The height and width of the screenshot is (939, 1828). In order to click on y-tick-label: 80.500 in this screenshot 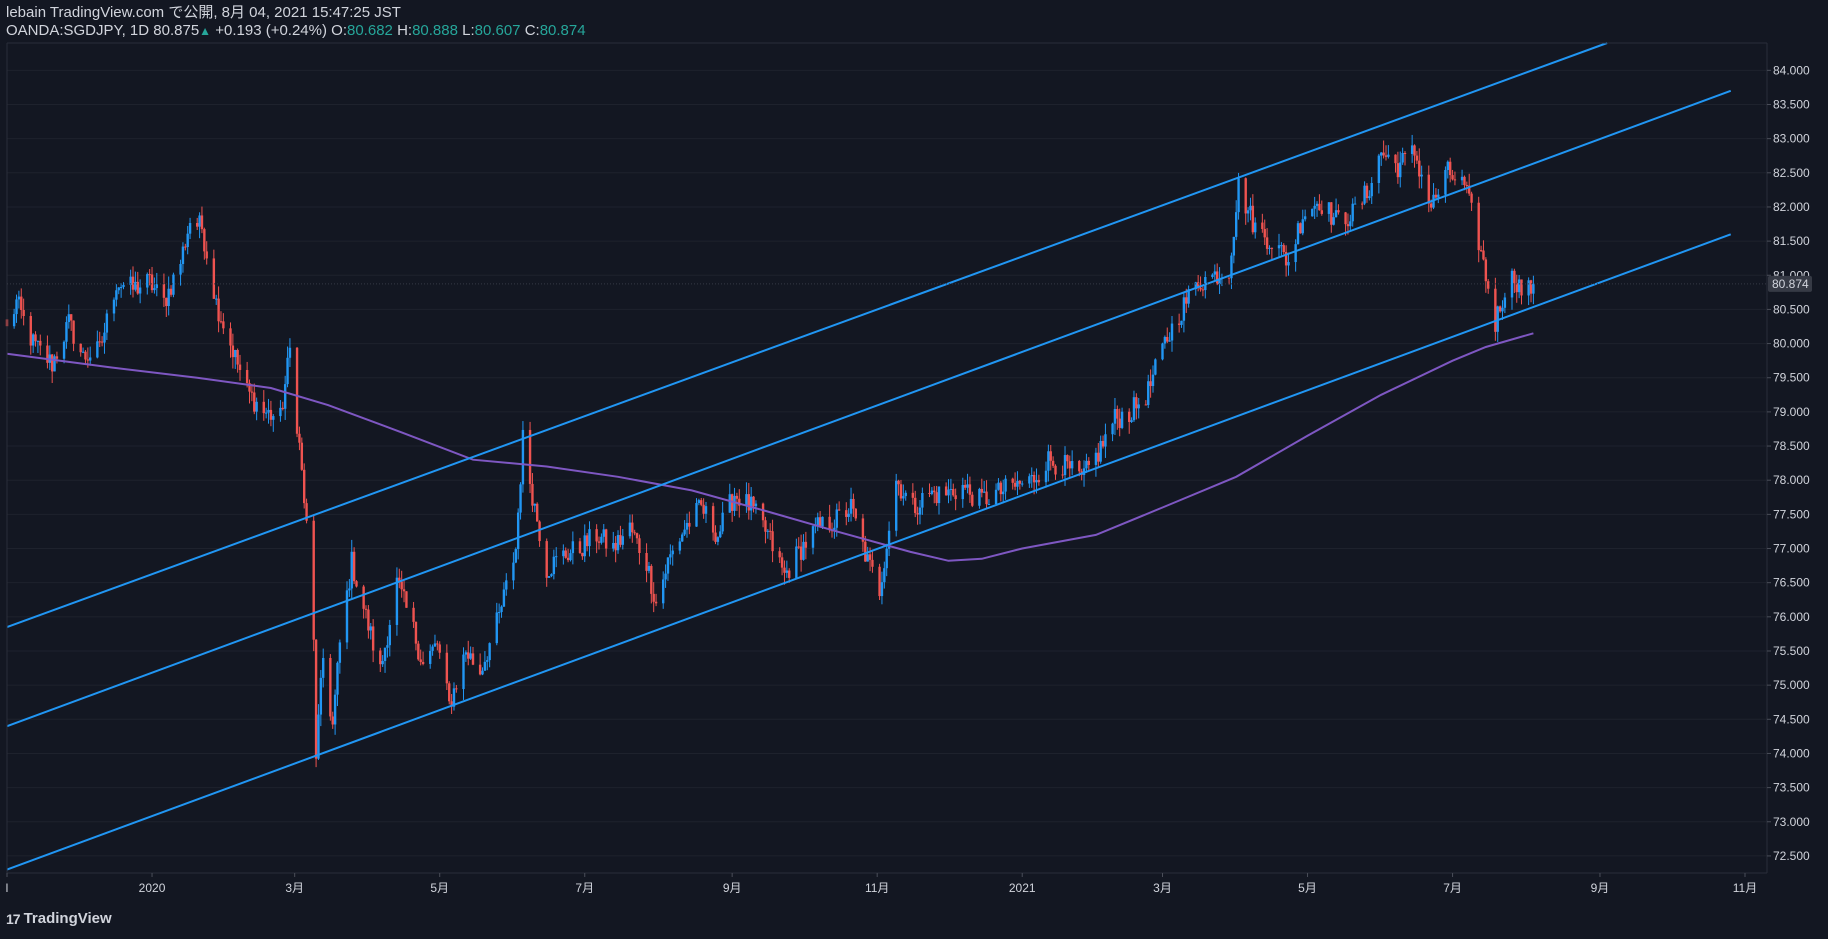, I will do `click(1791, 309)`.